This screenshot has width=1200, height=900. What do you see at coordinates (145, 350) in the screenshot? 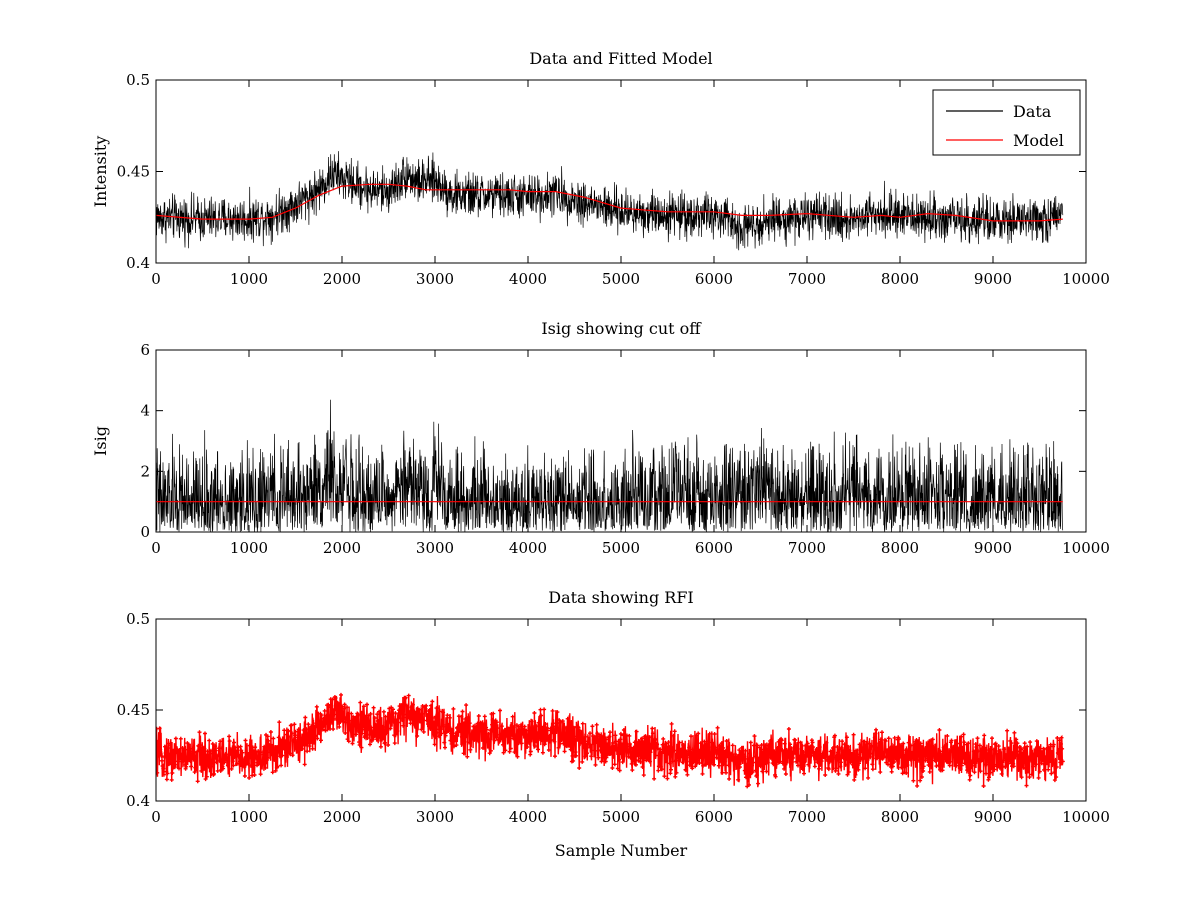
I see `y-tick-label: 6` at bounding box center [145, 350].